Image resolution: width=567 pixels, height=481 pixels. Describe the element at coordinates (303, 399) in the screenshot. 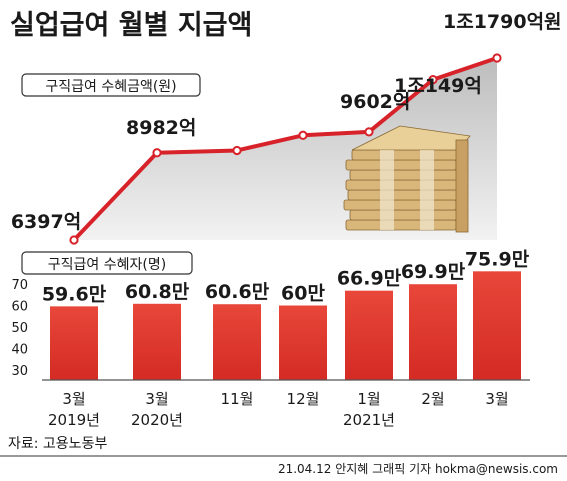

I see `x-tick-month-3: 12월` at that location.